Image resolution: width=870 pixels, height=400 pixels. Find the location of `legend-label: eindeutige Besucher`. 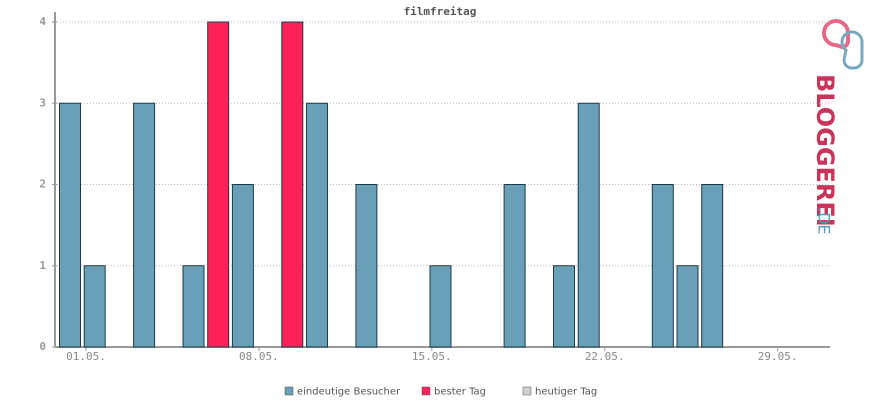

legend-label: eindeutige Besucher is located at coordinates (349, 392).